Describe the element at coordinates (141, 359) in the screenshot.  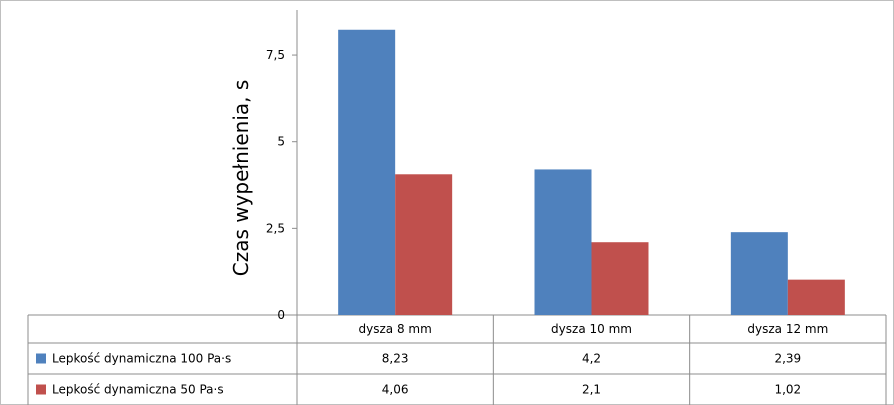
I see `legend-label: Lepkość dynamiczna 100 Pa·s` at that location.